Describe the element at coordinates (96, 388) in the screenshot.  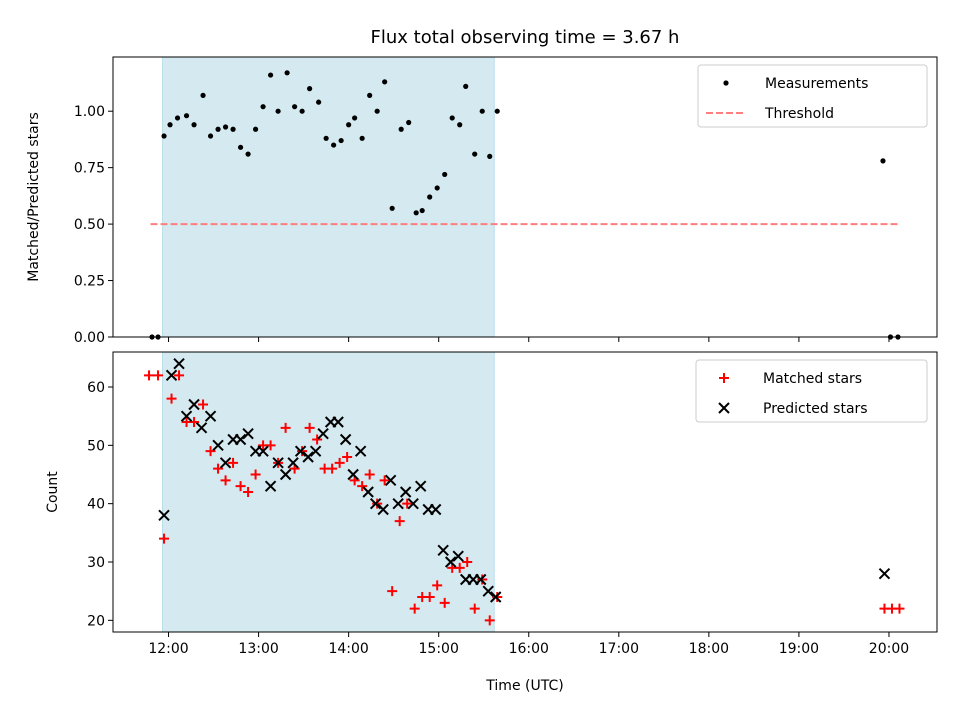
I see `y-tick-label: 60` at that location.